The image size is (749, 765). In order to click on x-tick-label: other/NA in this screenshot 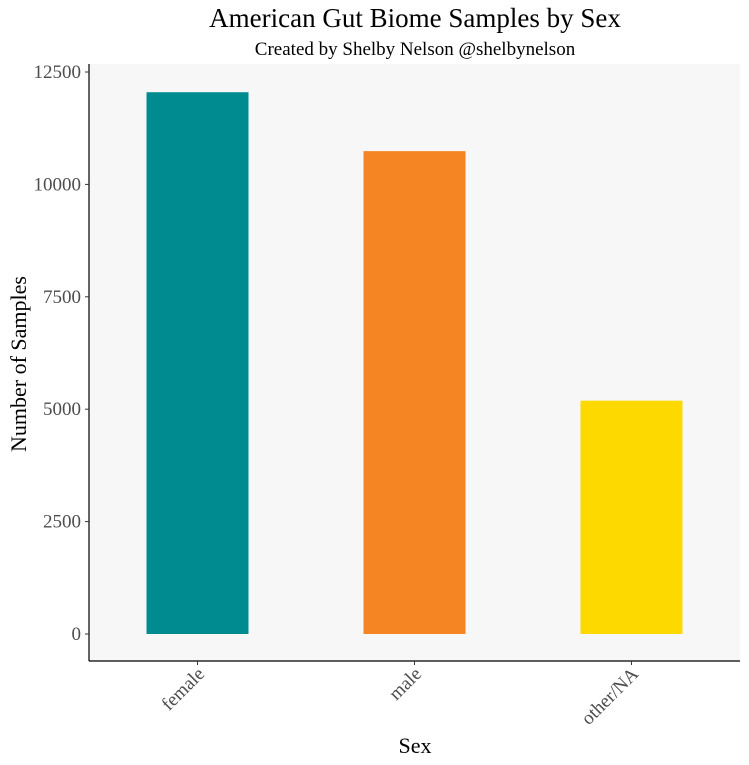, I will do `click(610, 696)`.